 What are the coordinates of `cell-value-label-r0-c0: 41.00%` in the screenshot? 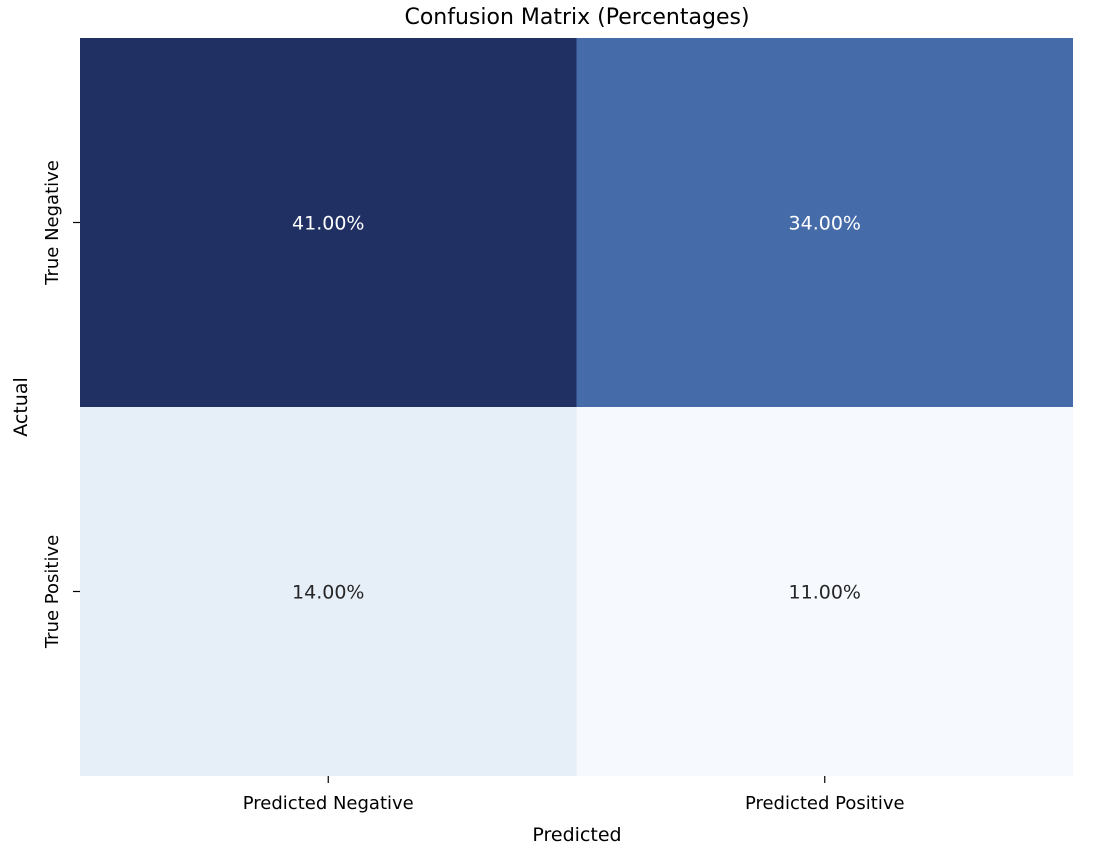 It's located at (328, 224).